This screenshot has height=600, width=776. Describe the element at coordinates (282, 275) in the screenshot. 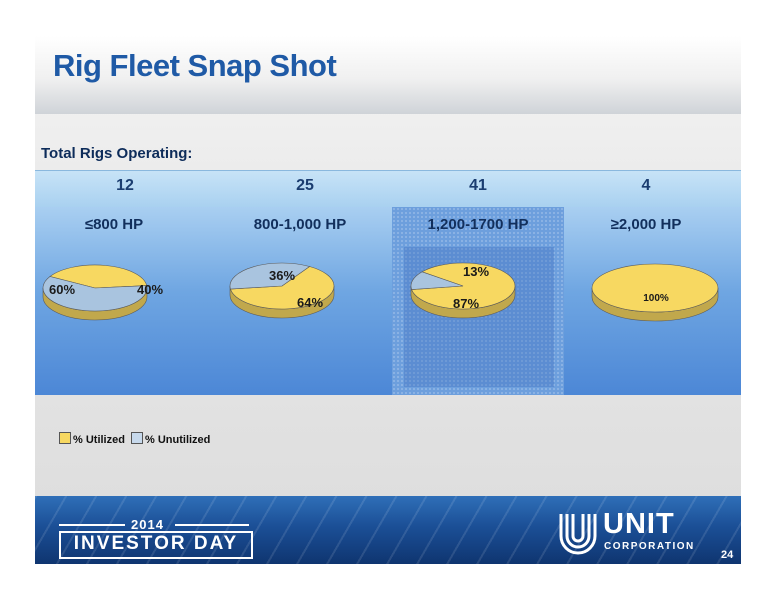

I see `pie-data-label: 36%` at that location.